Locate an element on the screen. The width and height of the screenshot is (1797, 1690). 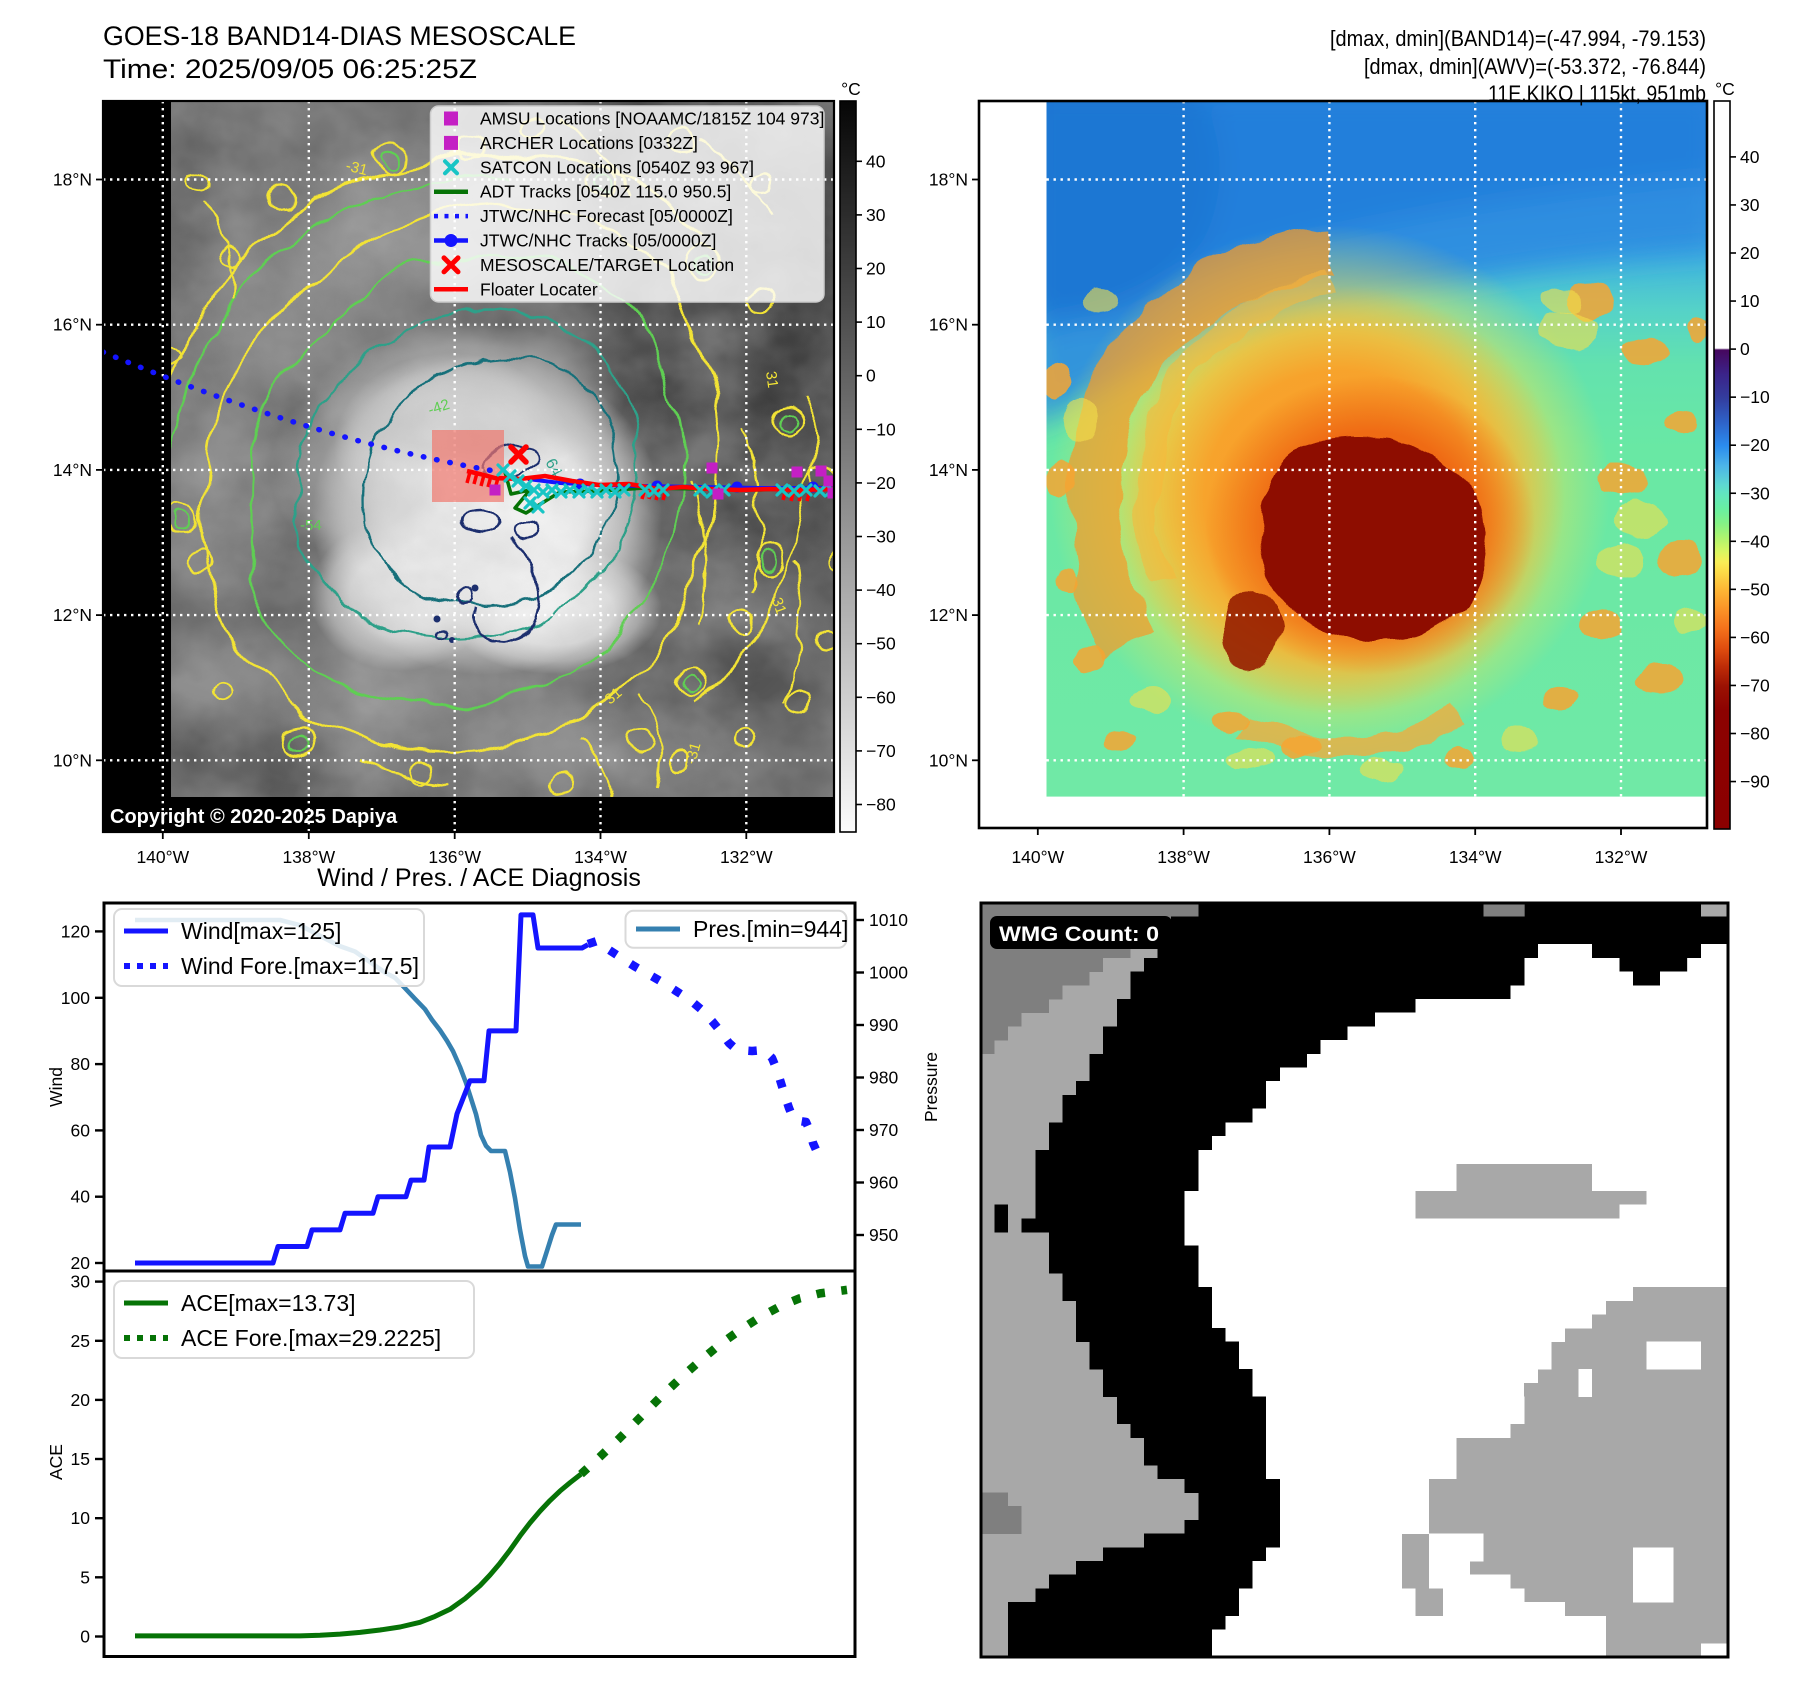
svg-text: 100 is located at coordinates (75, 998).